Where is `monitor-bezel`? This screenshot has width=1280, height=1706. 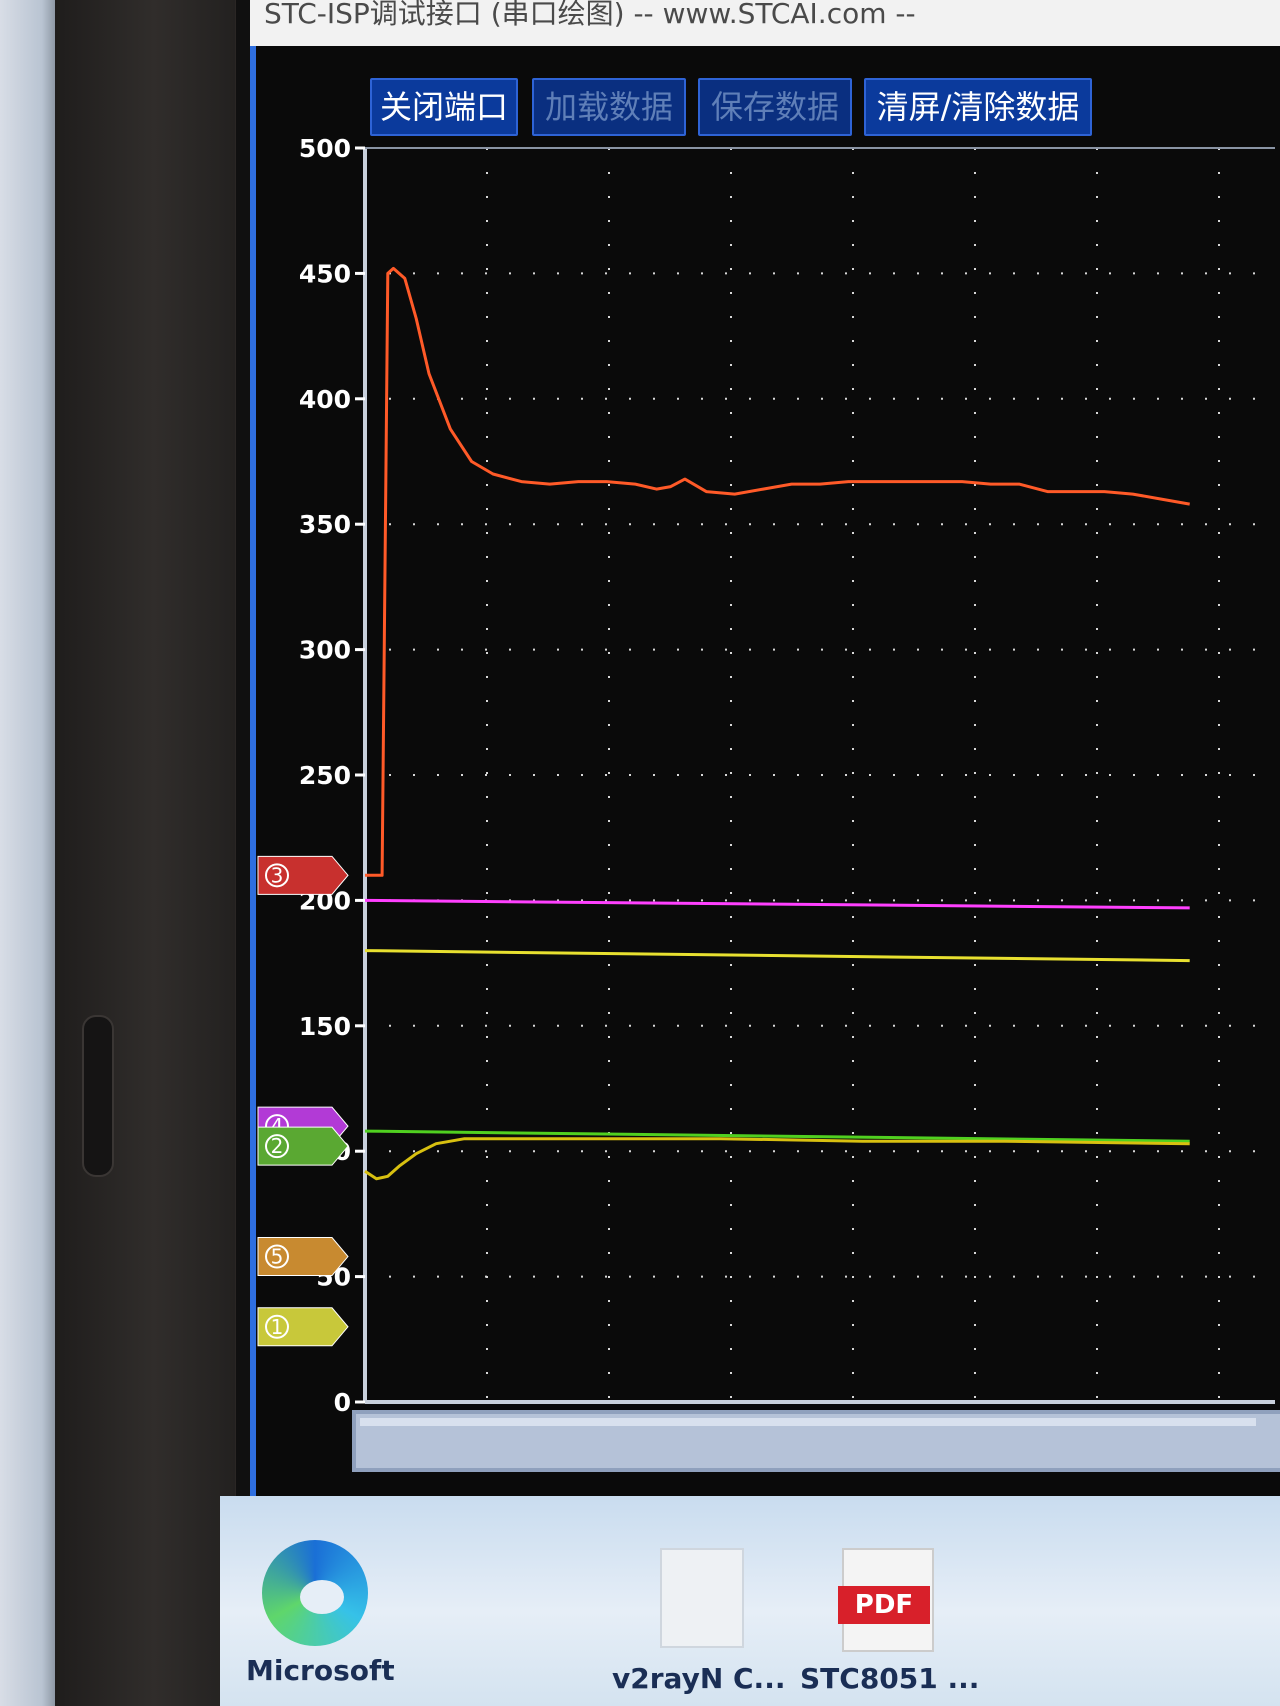
monitor-bezel is located at coordinates (145, 853).